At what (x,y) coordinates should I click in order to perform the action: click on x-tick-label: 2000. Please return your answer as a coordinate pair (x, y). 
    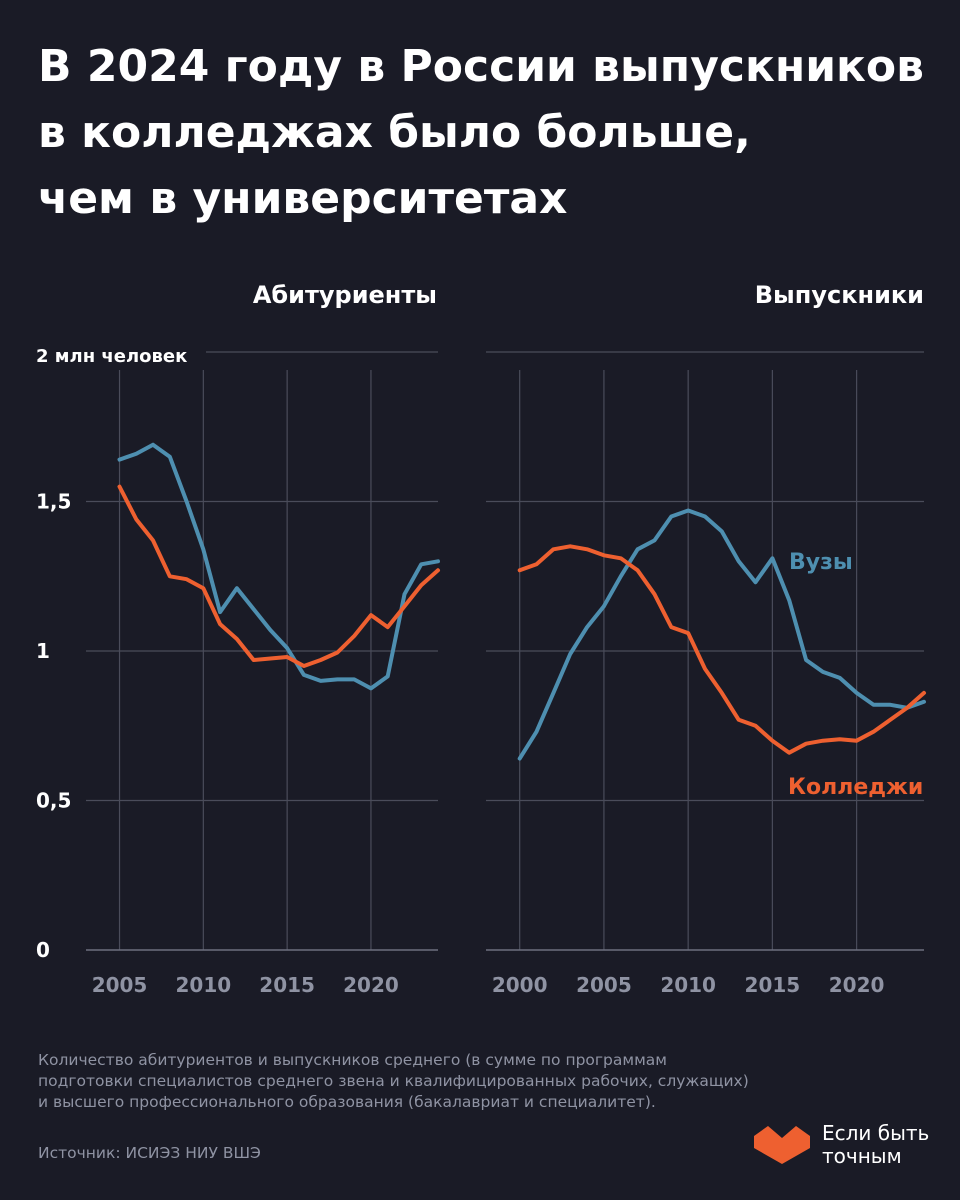
    Looking at the image, I should click on (520, 985).